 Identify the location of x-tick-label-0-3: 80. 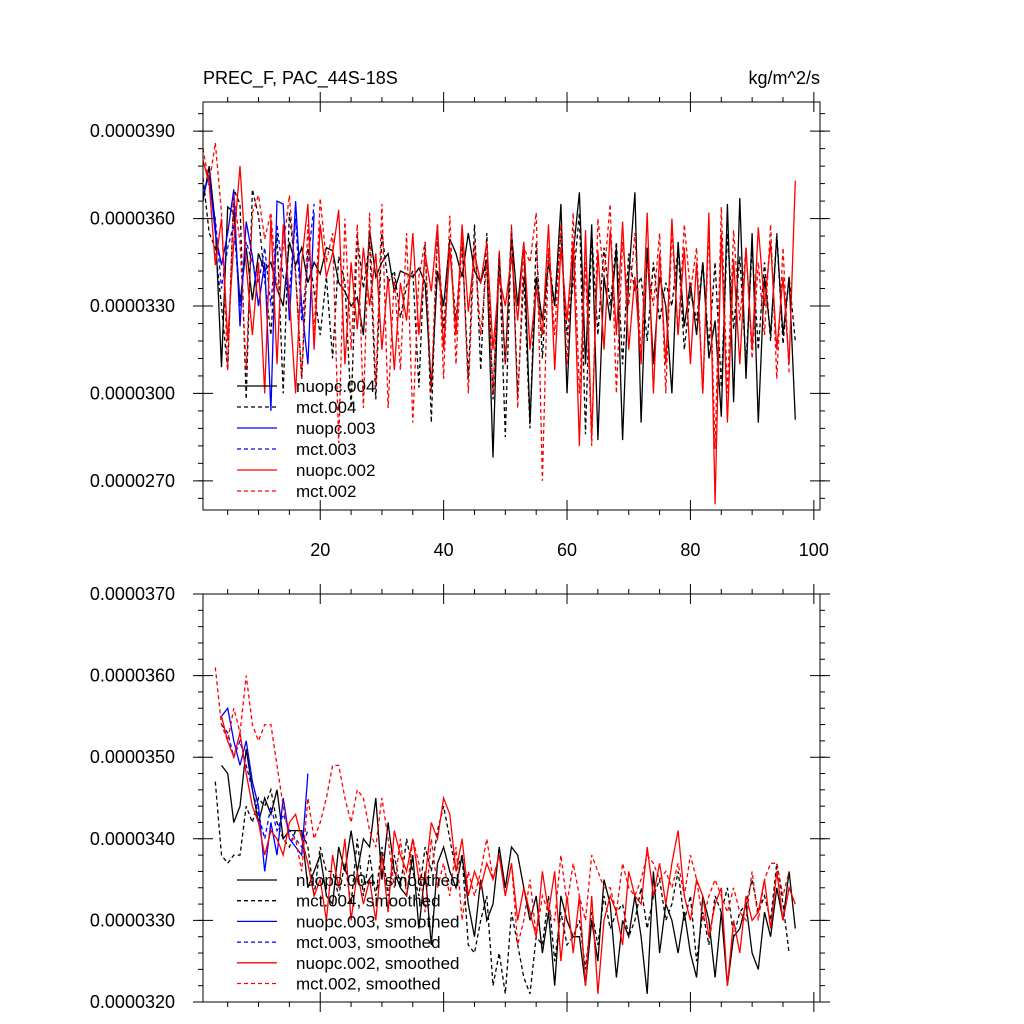
(690, 550).